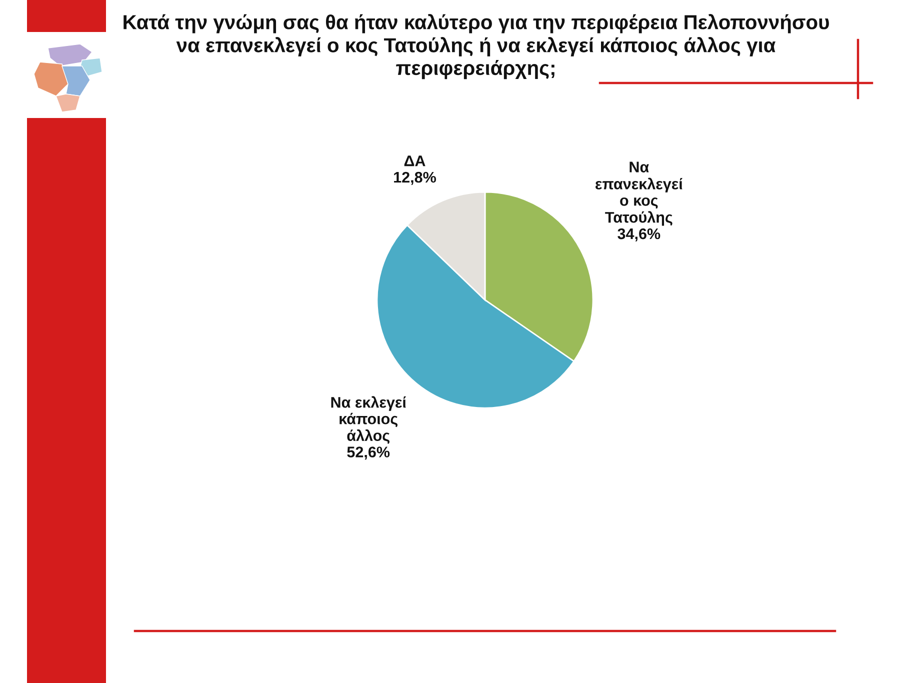  I want to click on data-label: 12,8%, so click(415, 178).